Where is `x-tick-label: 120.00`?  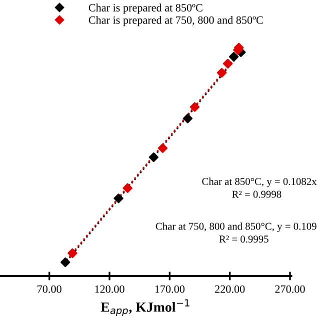 x-tick-label: 120.00 is located at coordinates (109, 289).